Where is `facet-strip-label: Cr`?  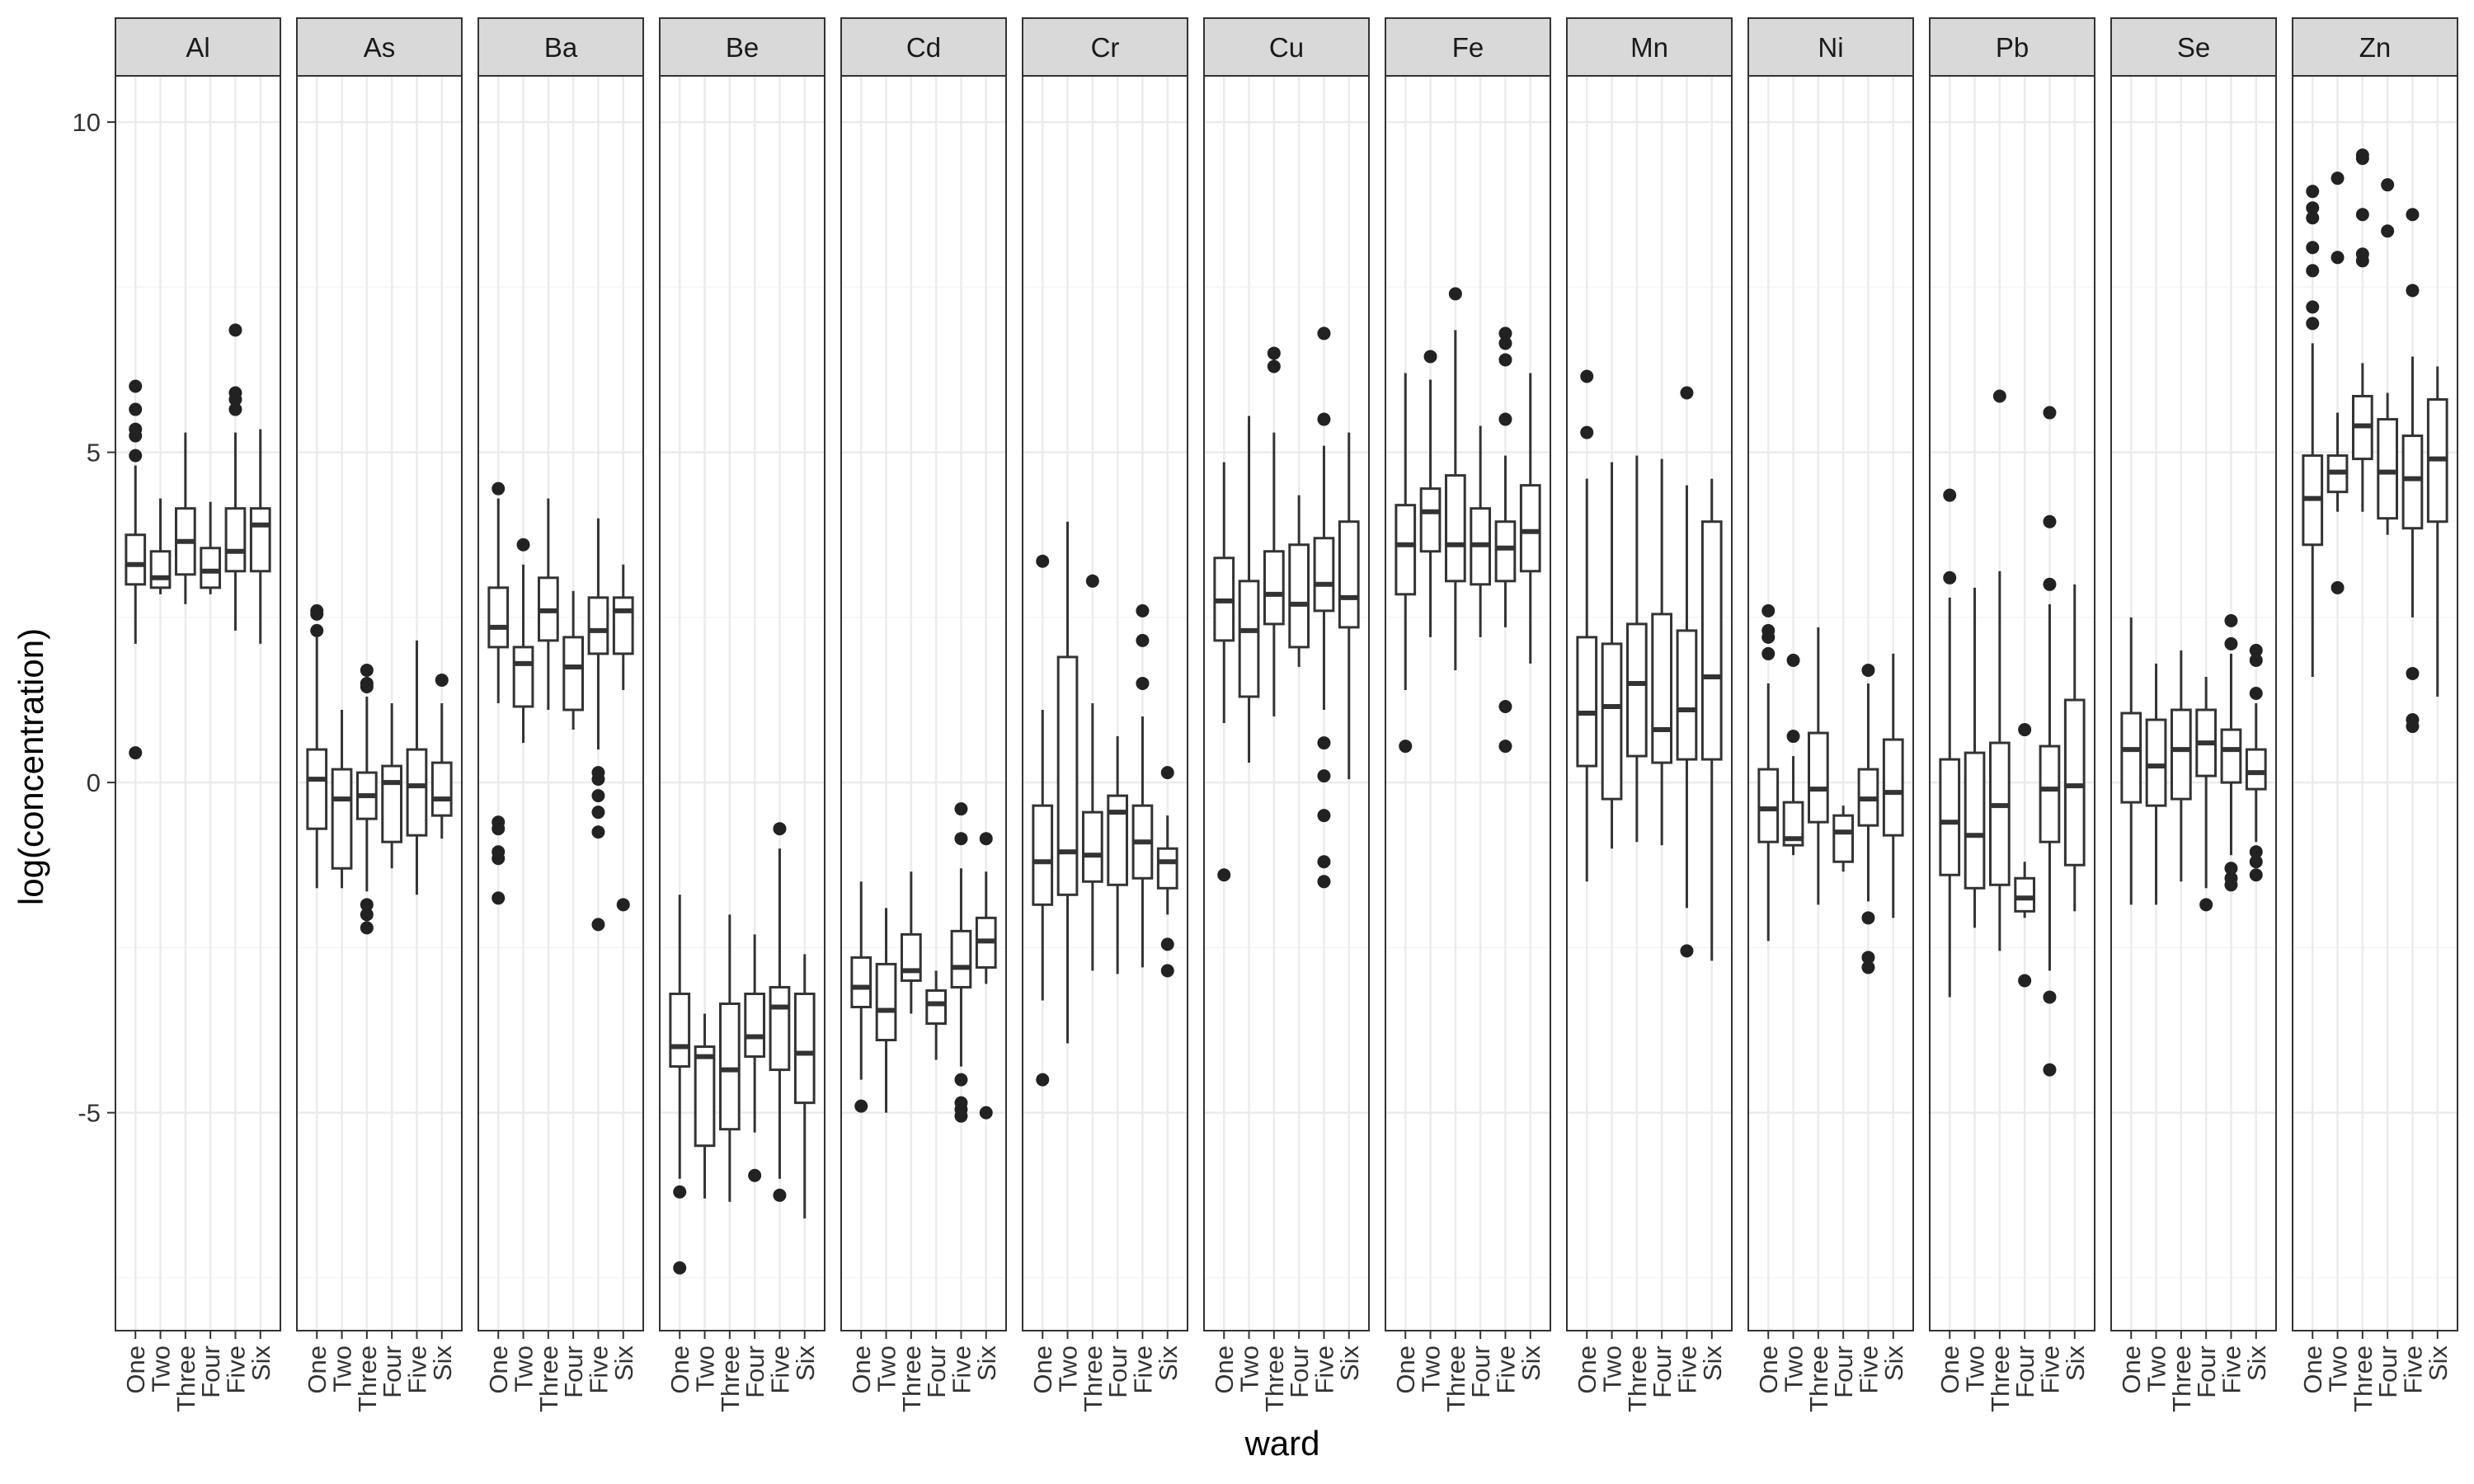 facet-strip-label: Cr is located at coordinates (1105, 47).